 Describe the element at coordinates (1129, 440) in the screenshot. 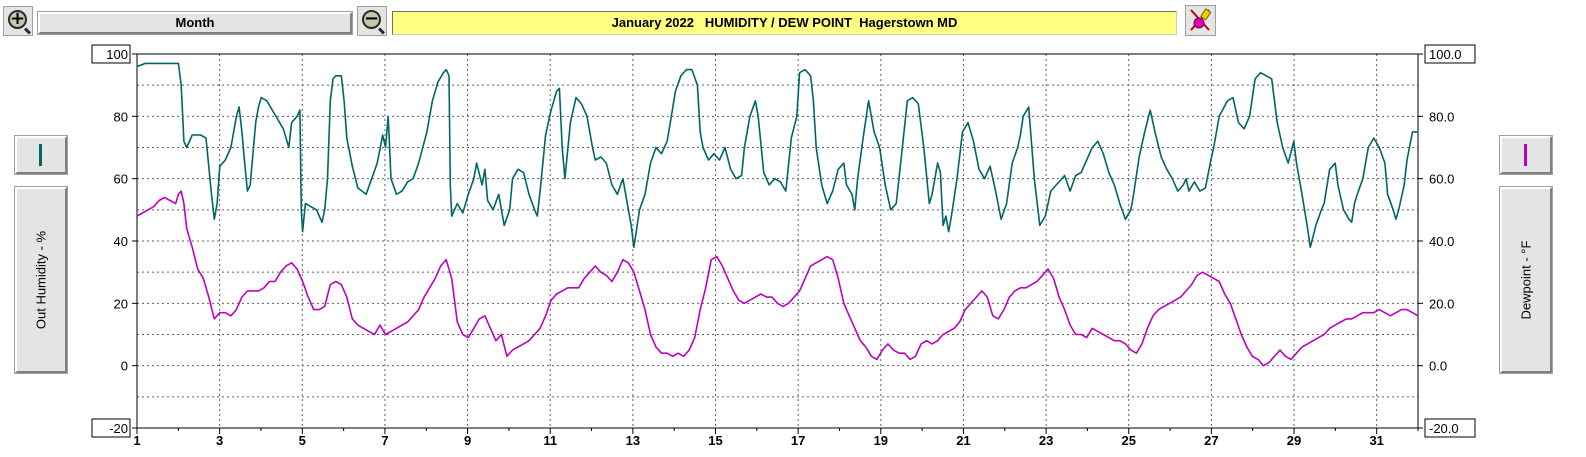

I see `x-tick-label: 25` at that location.